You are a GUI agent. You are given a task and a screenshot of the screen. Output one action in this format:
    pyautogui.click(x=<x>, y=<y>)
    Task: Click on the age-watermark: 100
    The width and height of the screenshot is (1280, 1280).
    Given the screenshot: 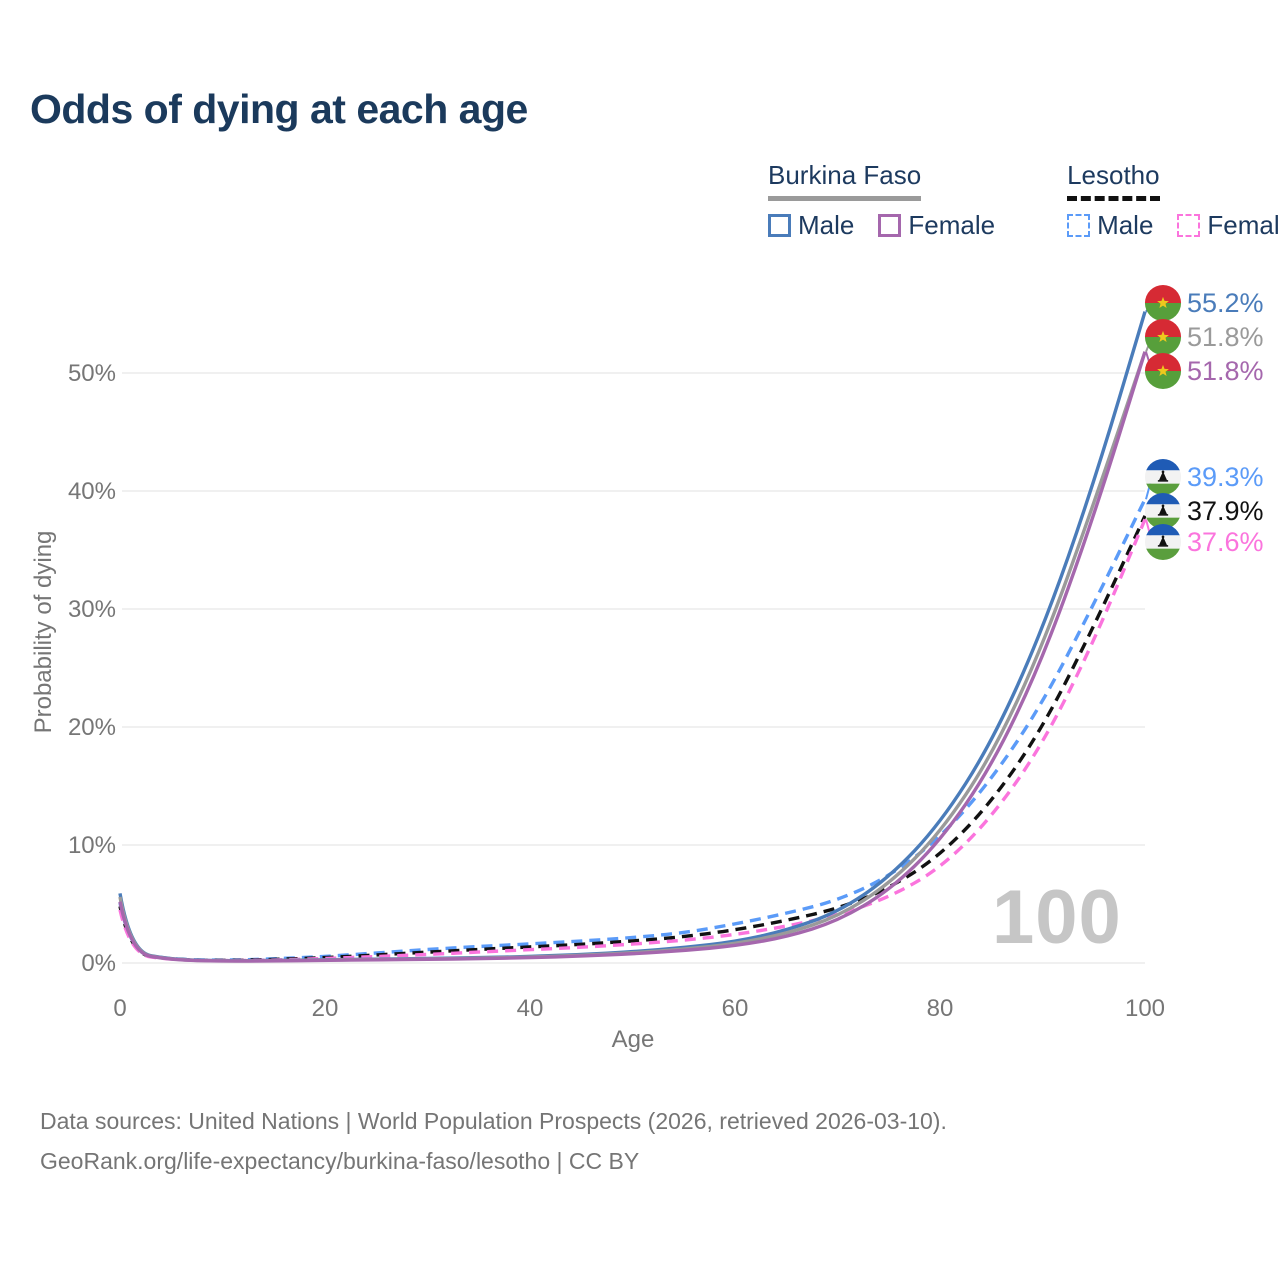 What is the action you would take?
    pyautogui.click(x=1057, y=917)
    